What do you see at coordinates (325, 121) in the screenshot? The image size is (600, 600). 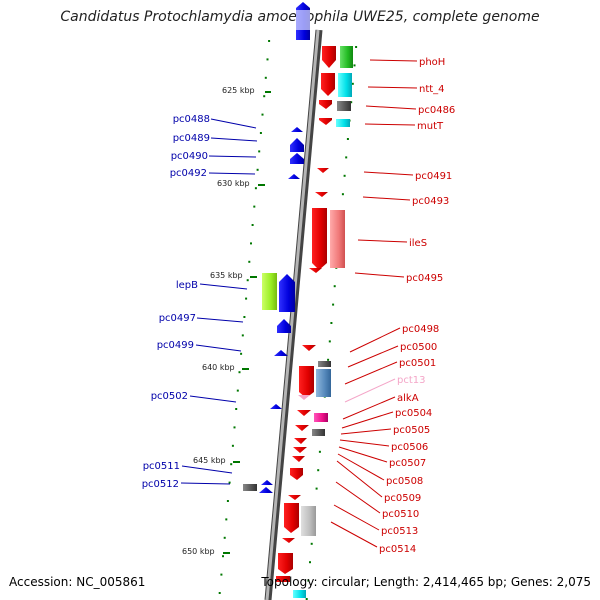 I see `gene-mutT` at bounding box center [325, 121].